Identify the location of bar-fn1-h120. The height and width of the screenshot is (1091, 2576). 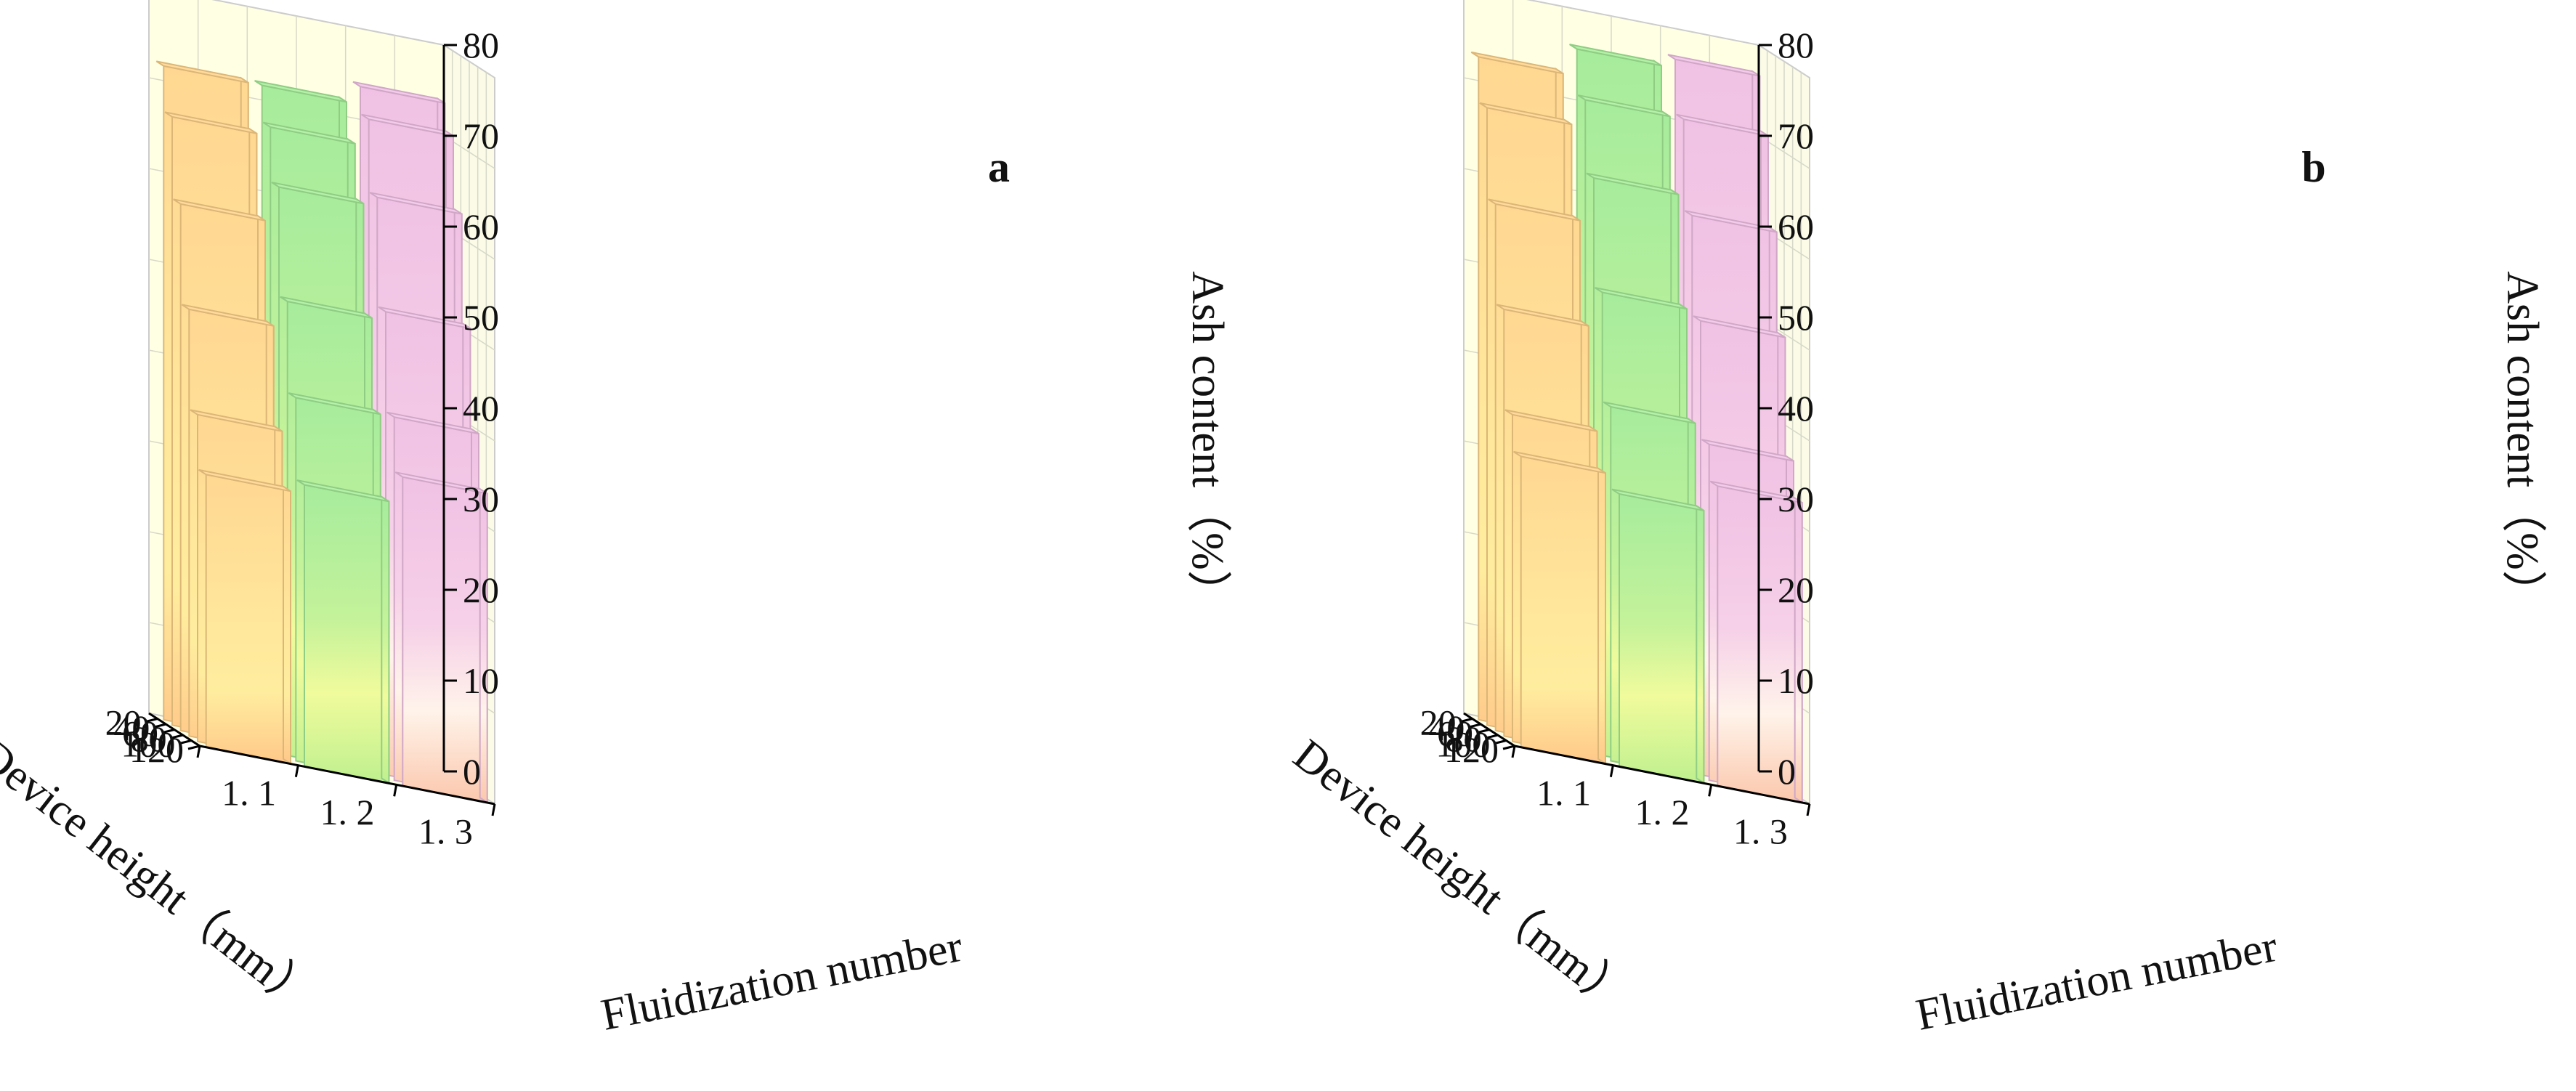
(244, 618).